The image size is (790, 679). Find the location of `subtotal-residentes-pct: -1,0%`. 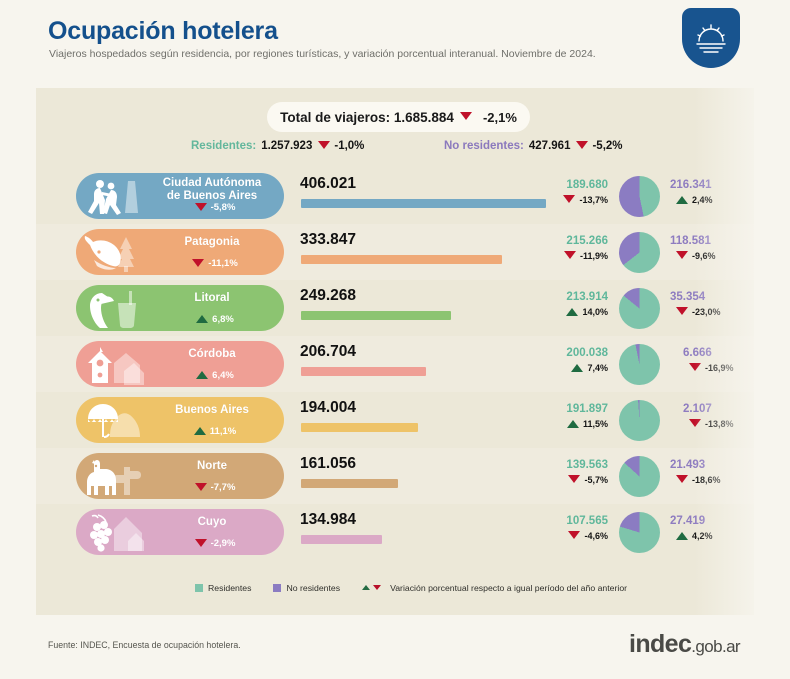

subtotal-residentes-pct: -1,0% is located at coordinates (349, 146).